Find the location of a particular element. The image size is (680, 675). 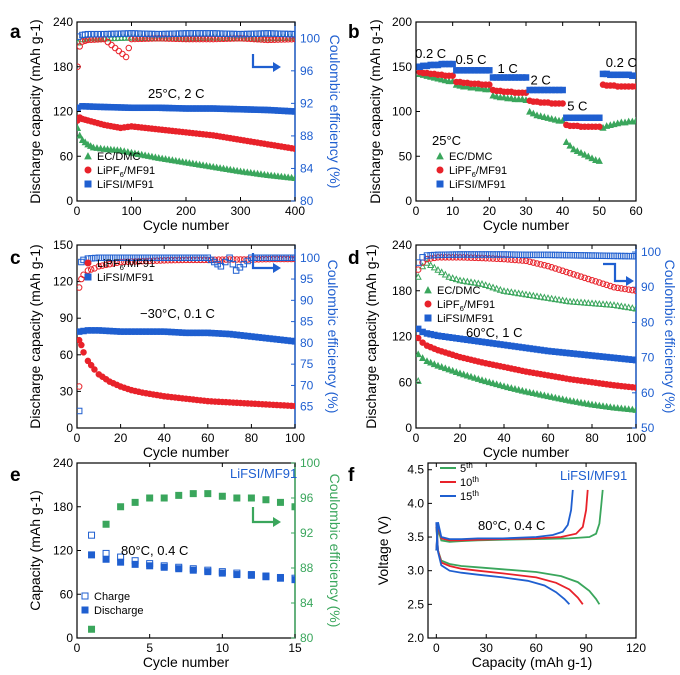

y-right-tick-label: 90 is located at coordinates (648, 287).